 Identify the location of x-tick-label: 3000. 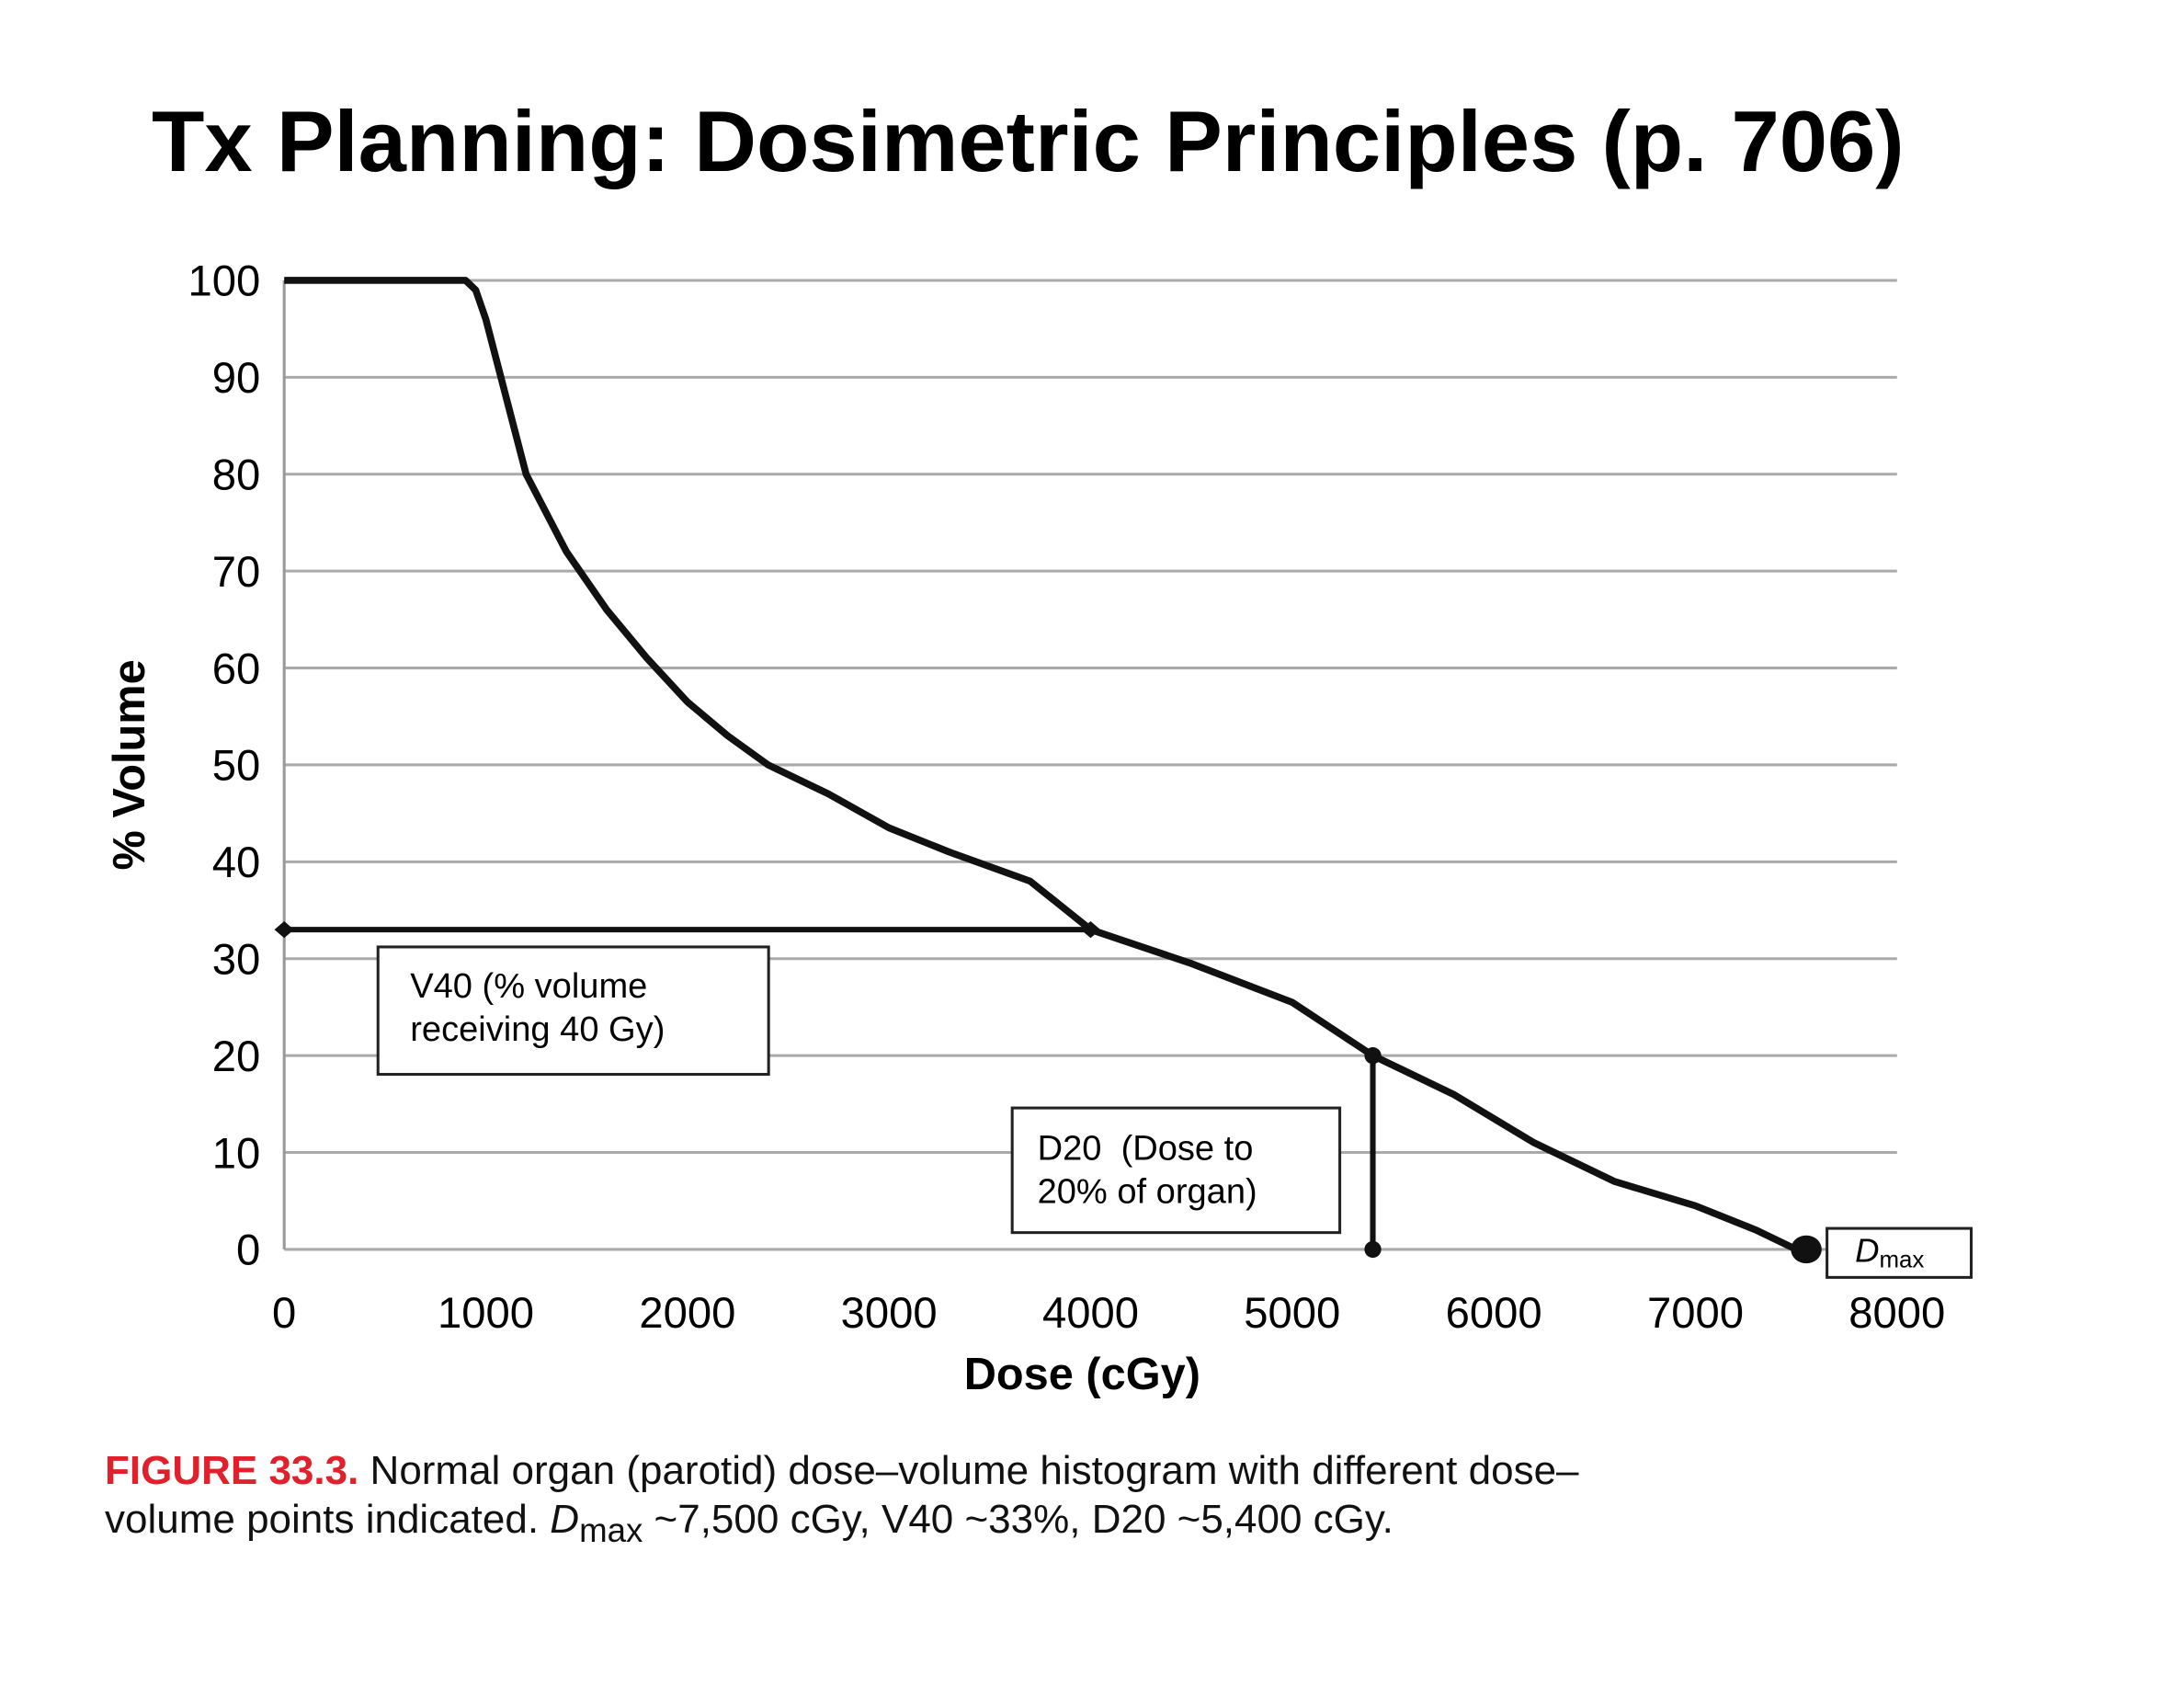
(889, 1313).